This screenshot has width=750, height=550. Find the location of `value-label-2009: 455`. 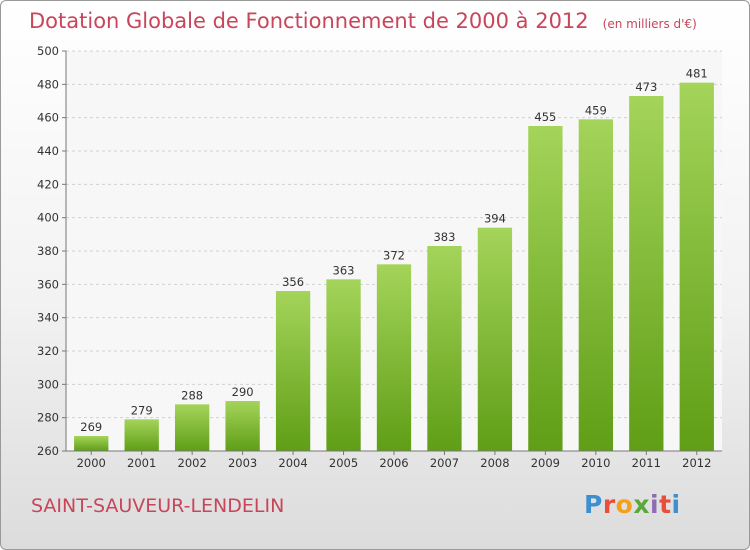

value-label-2009: 455 is located at coordinates (545, 117).